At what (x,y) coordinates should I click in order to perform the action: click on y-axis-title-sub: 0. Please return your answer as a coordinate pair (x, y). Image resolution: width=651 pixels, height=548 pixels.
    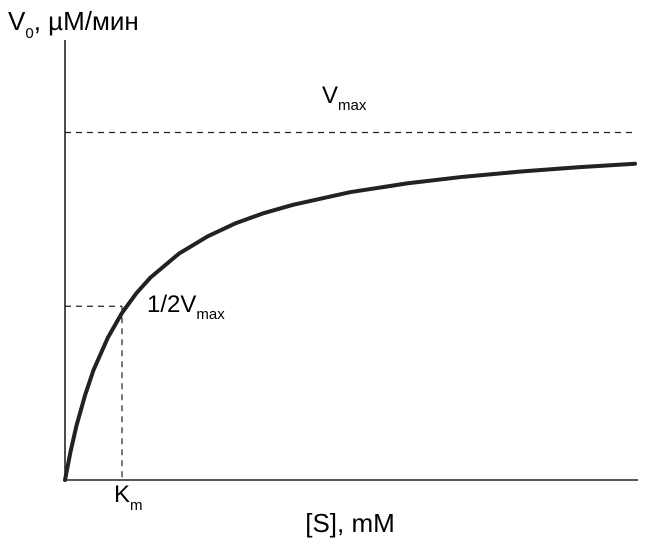
    Looking at the image, I should click on (29, 33).